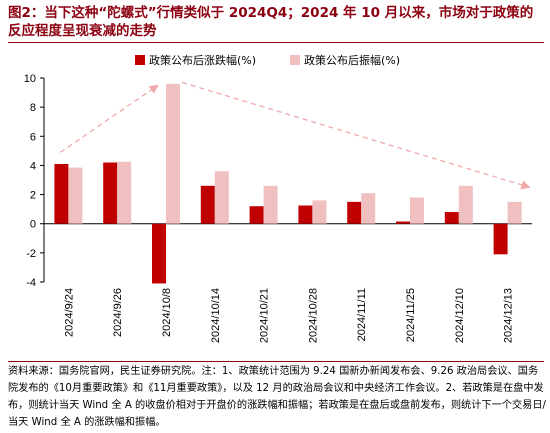 The height and width of the screenshot is (433, 550). Describe the element at coordinates (31, 283) in the screenshot. I see `y-tick-label: -4` at that location.